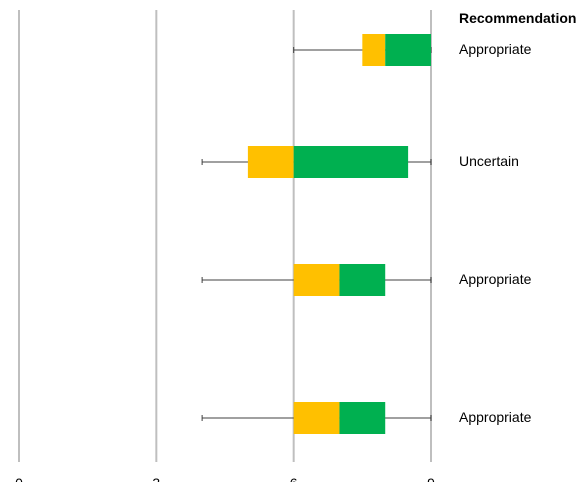  I want to click on x-tick-label: 3, so click(156, 478).